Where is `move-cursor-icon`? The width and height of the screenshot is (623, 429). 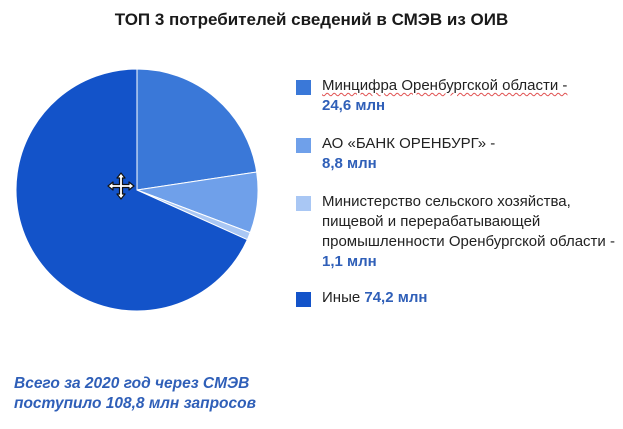 move-cursor-icon is located at coordinates (121, 186).